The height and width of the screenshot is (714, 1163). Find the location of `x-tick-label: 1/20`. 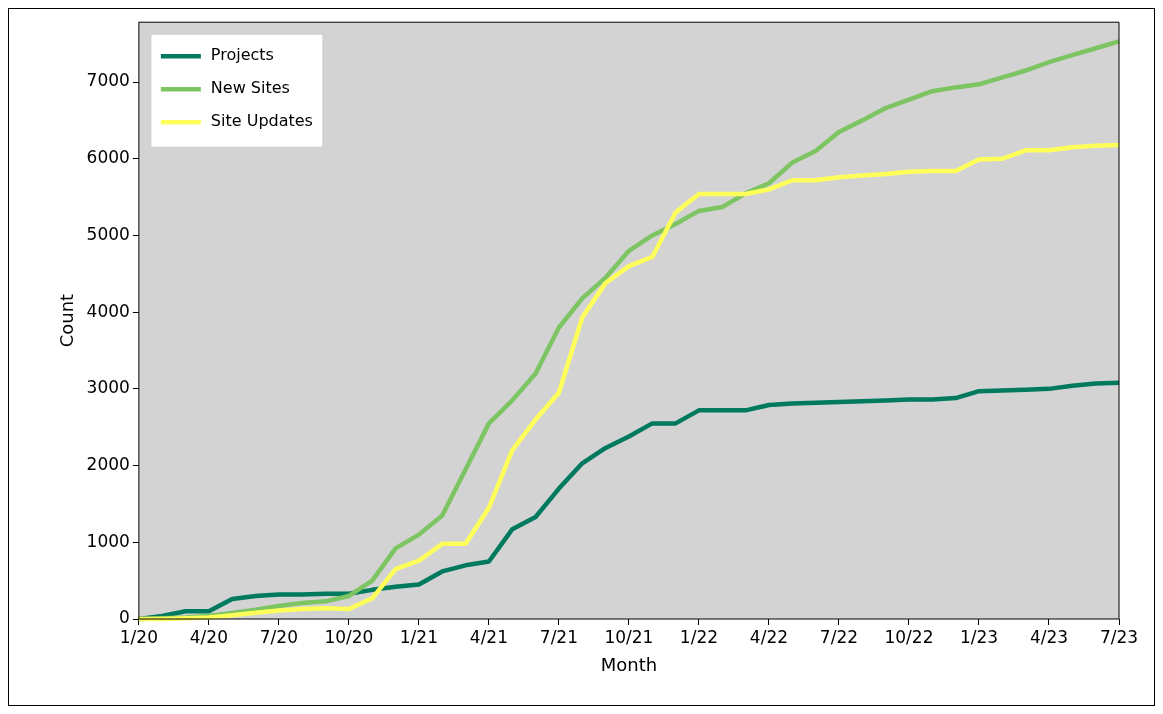

x-tick-label: 1/20 is located at coordinates (138, 636).